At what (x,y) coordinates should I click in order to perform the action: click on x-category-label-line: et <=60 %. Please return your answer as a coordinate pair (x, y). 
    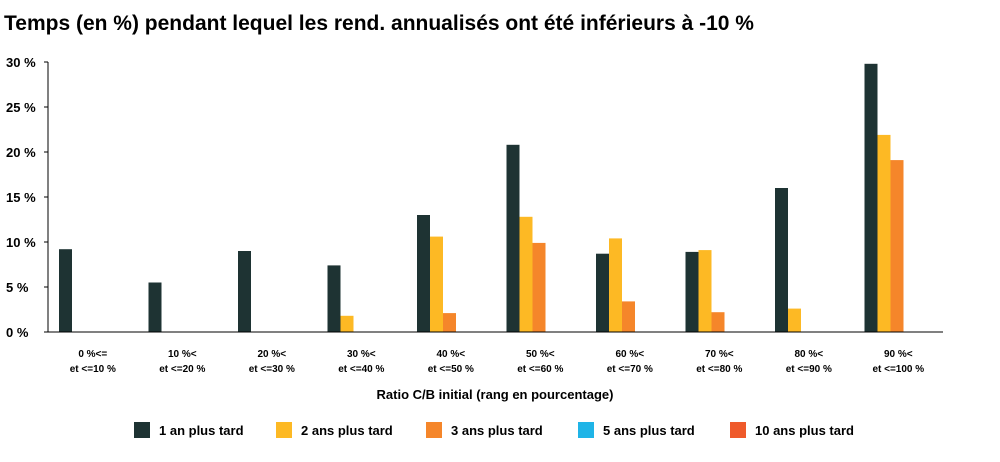
    Looking at the image, I should click on (540, 369).